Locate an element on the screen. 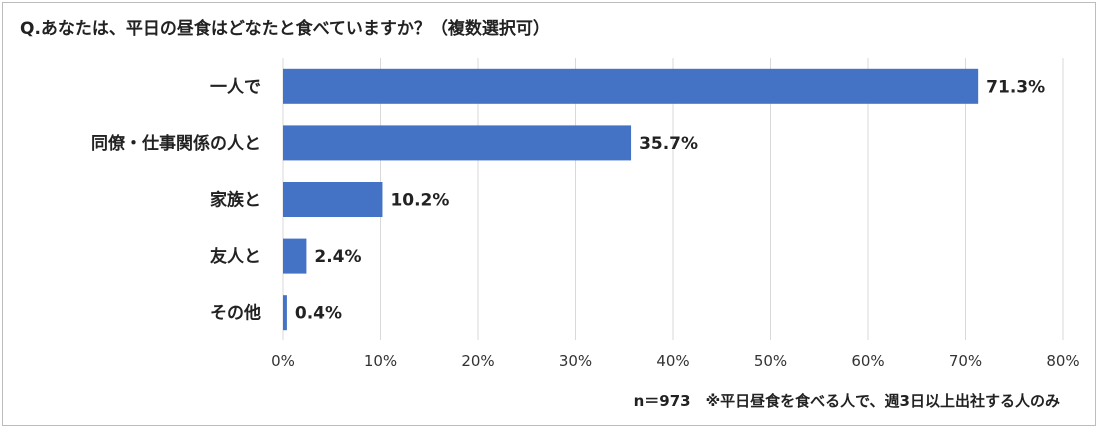 This screenshot has height=430, width=1100. category-label: 家族と is located at coordinates (235, 200).